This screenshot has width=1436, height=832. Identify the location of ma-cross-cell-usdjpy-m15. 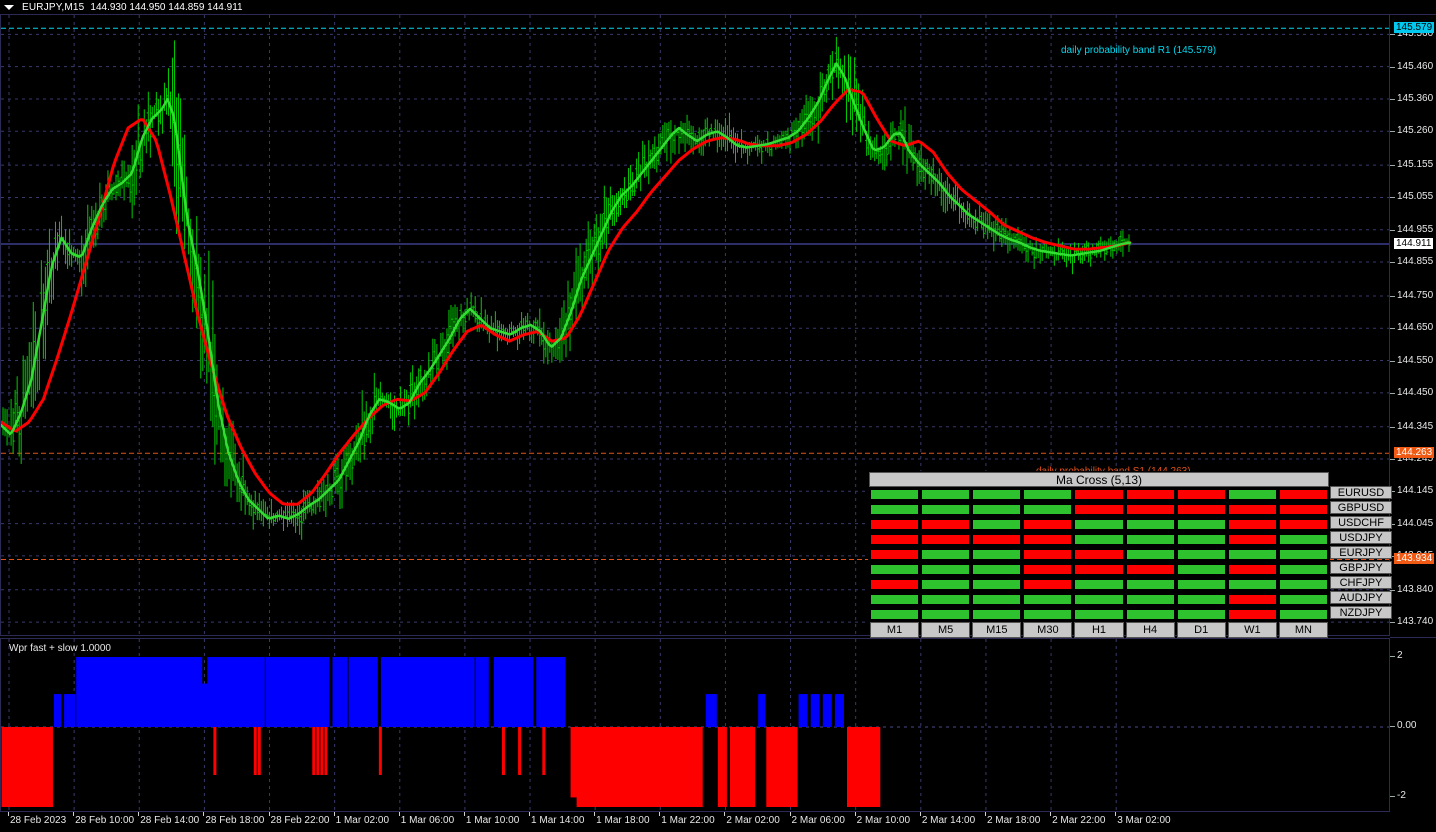
(997, 539).